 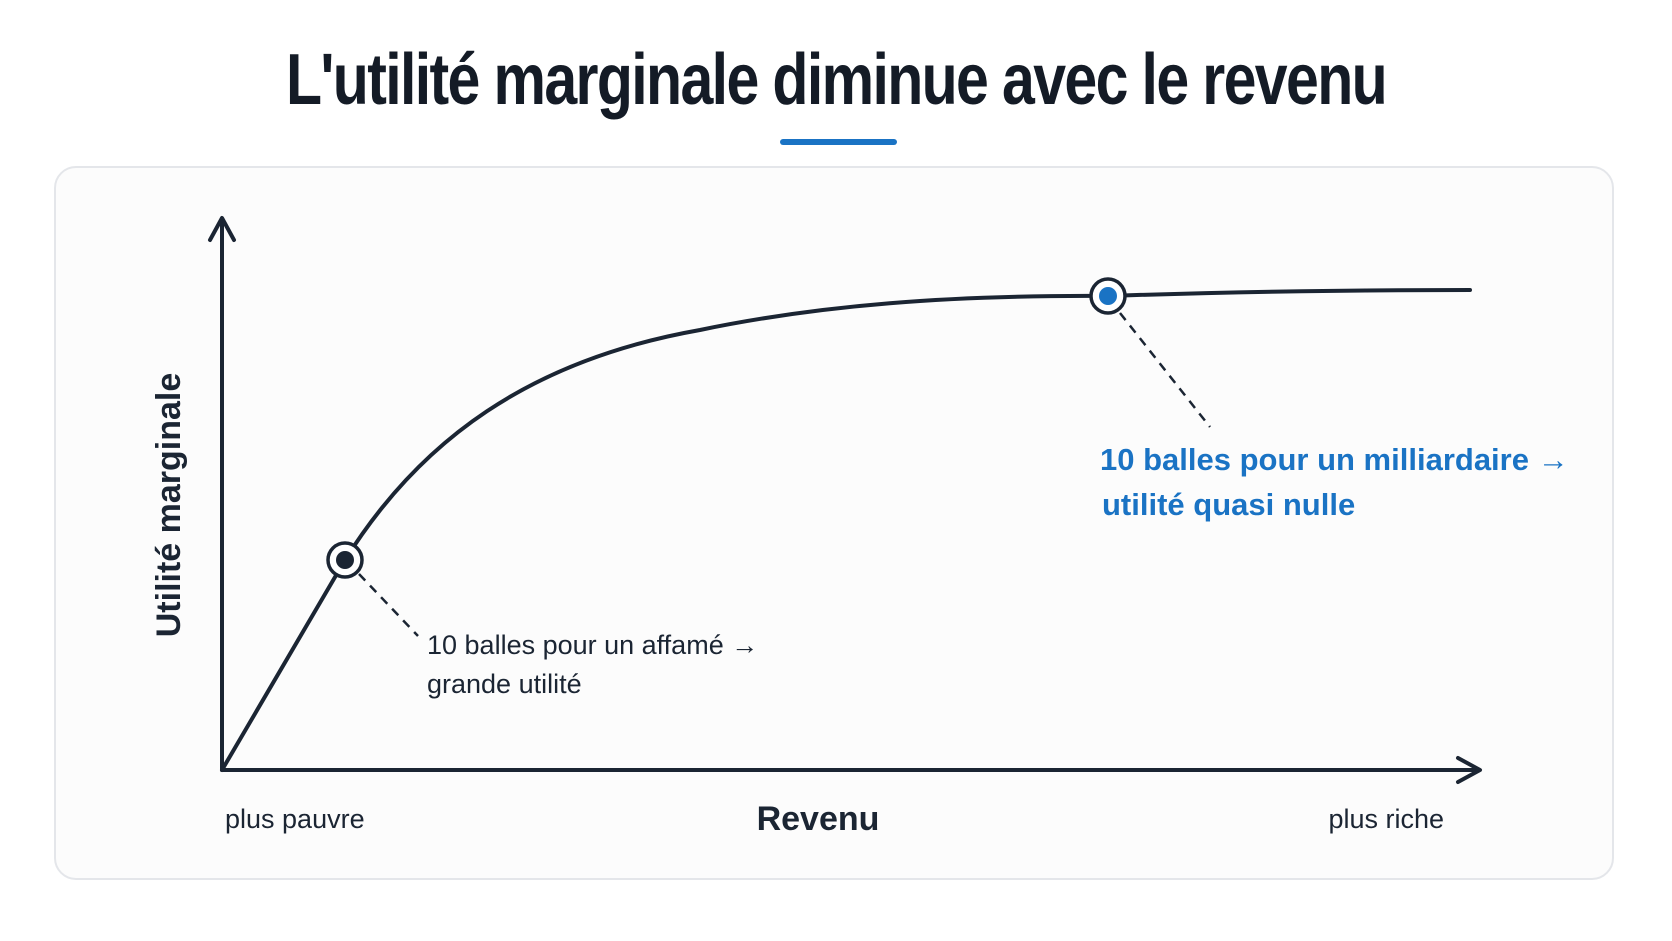 I want to click on x-axis-arrow-icon, so click(x=1469, y=770).